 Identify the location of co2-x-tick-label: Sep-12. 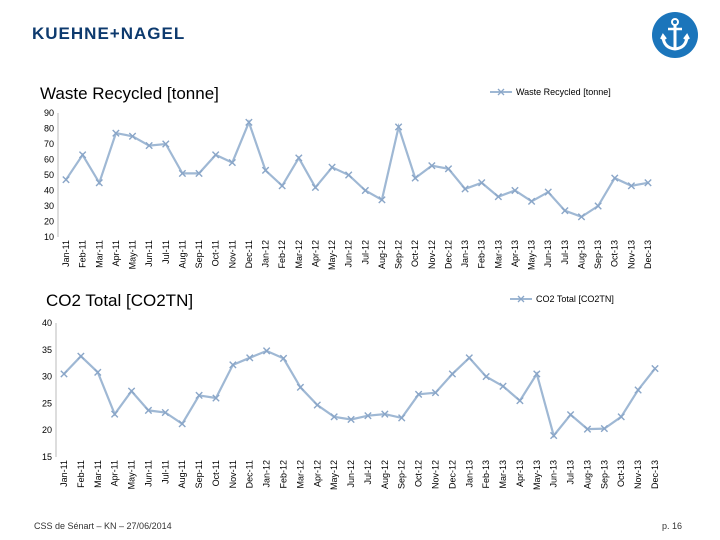
(402, 474).